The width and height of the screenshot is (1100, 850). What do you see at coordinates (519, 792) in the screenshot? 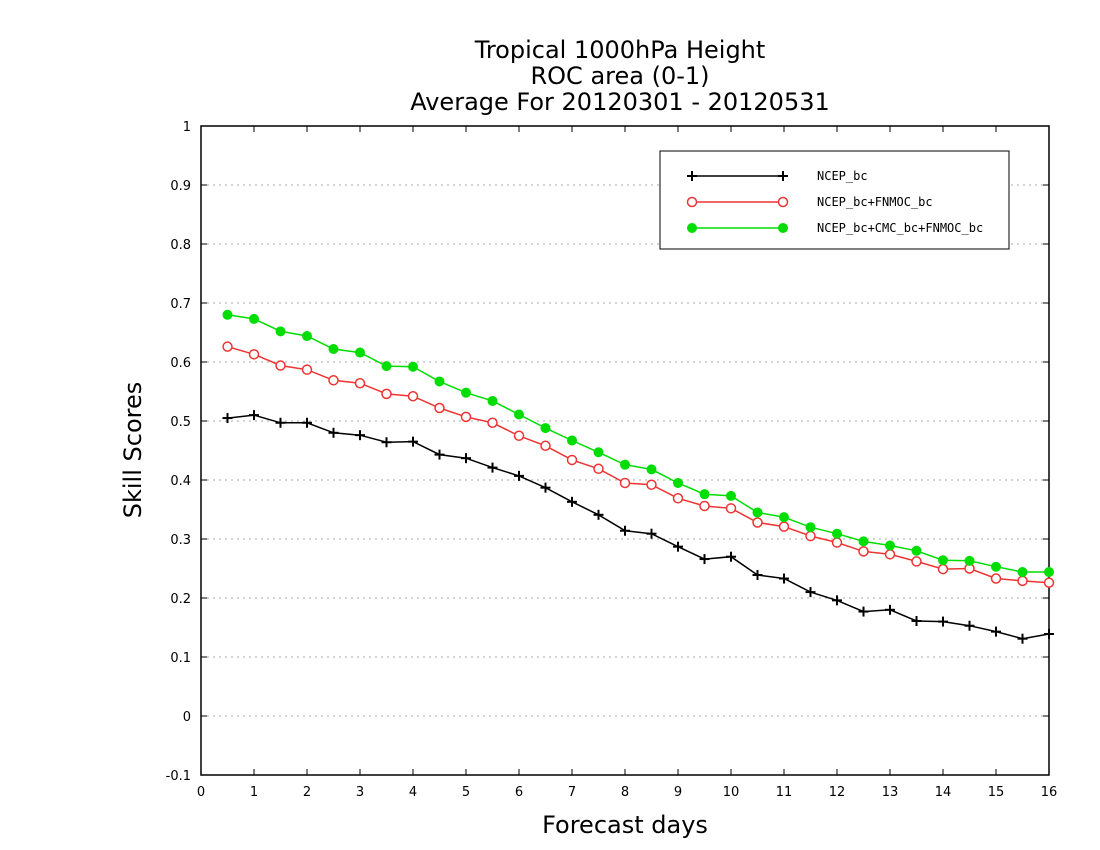
I see `x-tick-label-6: 6` at bounding box center [519, 792].